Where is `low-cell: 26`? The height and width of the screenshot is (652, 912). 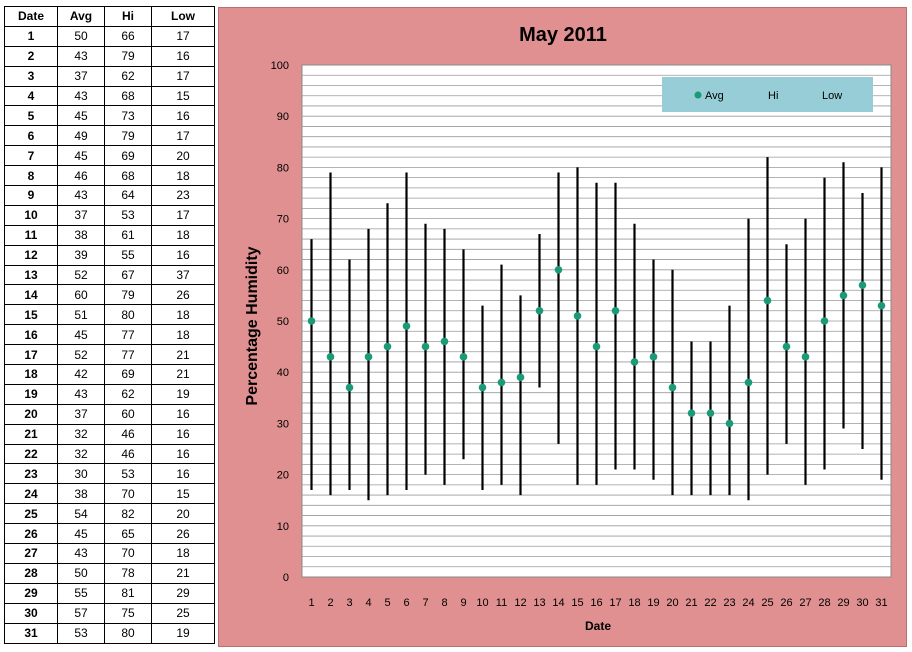 low-cell: 26 is located at coordinates (183, 295).